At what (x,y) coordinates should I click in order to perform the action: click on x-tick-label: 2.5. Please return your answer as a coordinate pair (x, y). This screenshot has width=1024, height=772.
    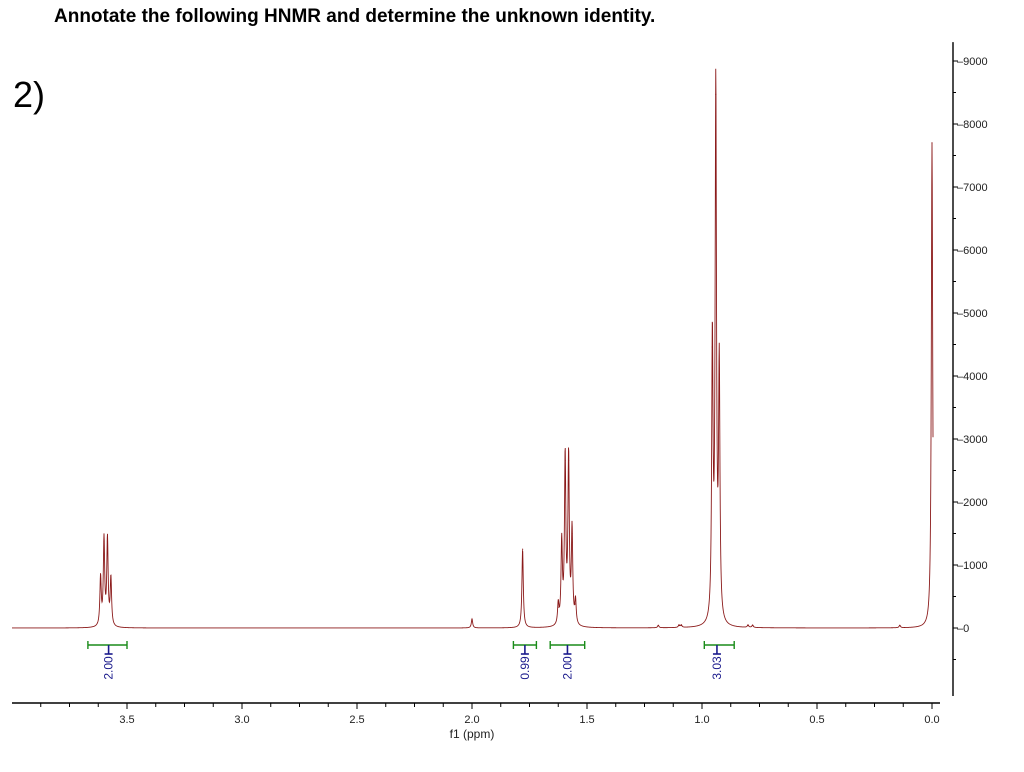
    Looking at the image, I should click on (356, 720).